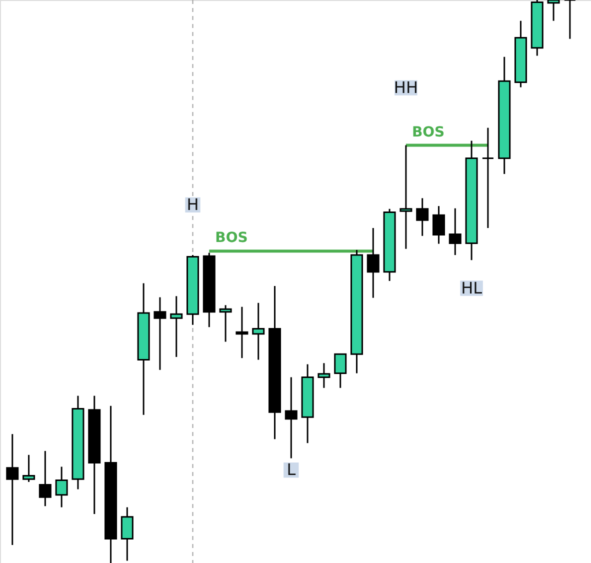  I want to click on series-label: H, so click(192, 204).